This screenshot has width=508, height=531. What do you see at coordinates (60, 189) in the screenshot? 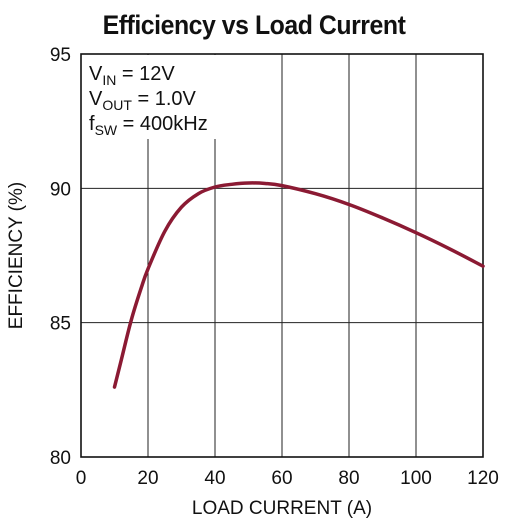
I see `y-tick-label: 90` at bounding box center [60, 189].